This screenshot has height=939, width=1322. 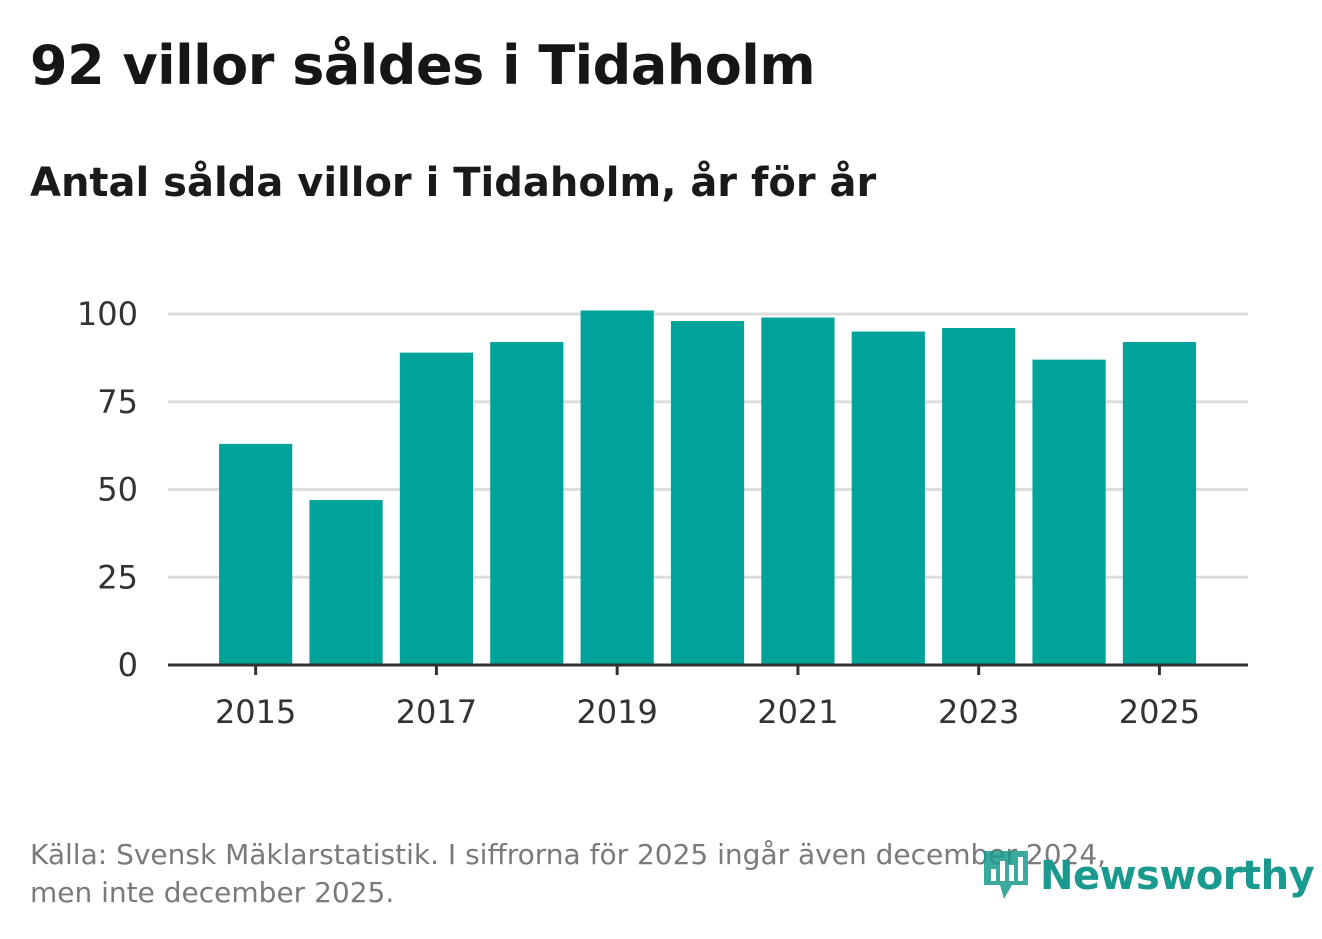 What do you see at coordinates (128, 665) in the screenshot?
I see `y-tick-label-0: 0` at bounding box center [128, 665].